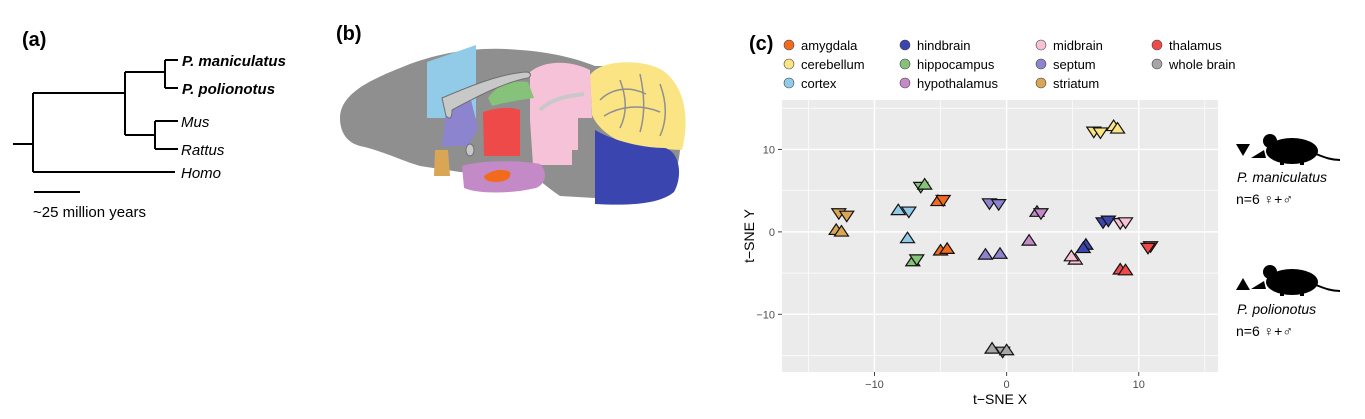  What do you see at coordinates (501, 131) in the screenshot?
I see `brain-region-thalamus` at bounding box center [501, 131].